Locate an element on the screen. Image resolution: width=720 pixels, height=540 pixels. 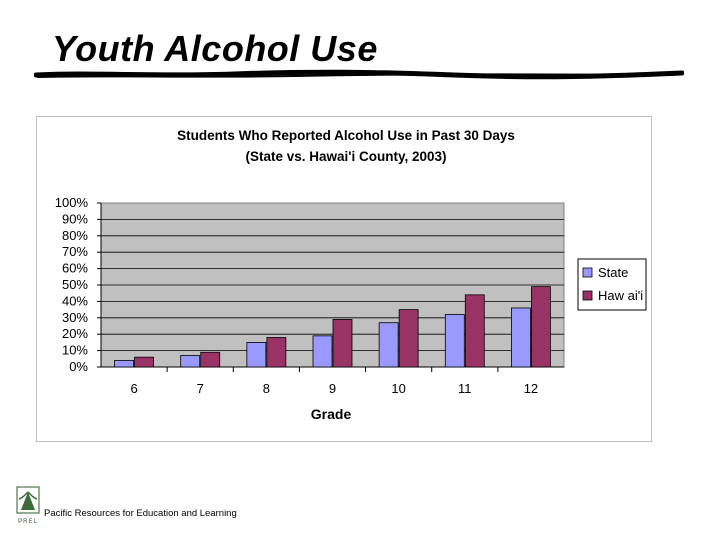
y-tick-label: 10% is located at coordinates (75, 350).